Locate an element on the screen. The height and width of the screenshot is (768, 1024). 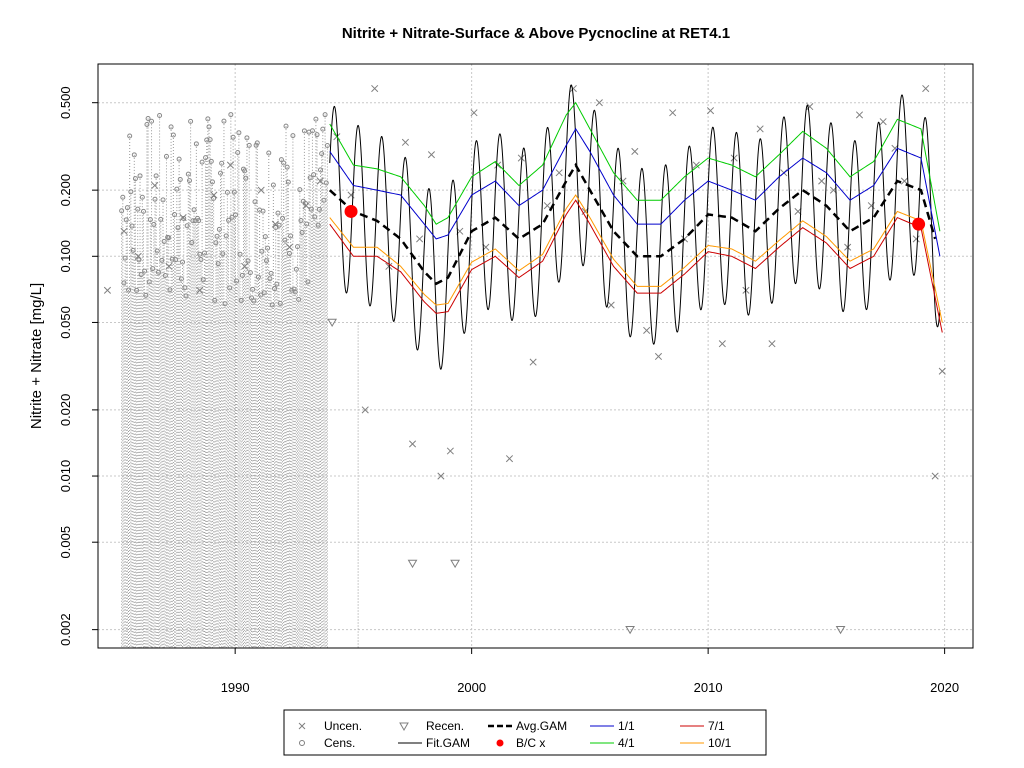
avg-gam-line is located at coordinates (632, 224).